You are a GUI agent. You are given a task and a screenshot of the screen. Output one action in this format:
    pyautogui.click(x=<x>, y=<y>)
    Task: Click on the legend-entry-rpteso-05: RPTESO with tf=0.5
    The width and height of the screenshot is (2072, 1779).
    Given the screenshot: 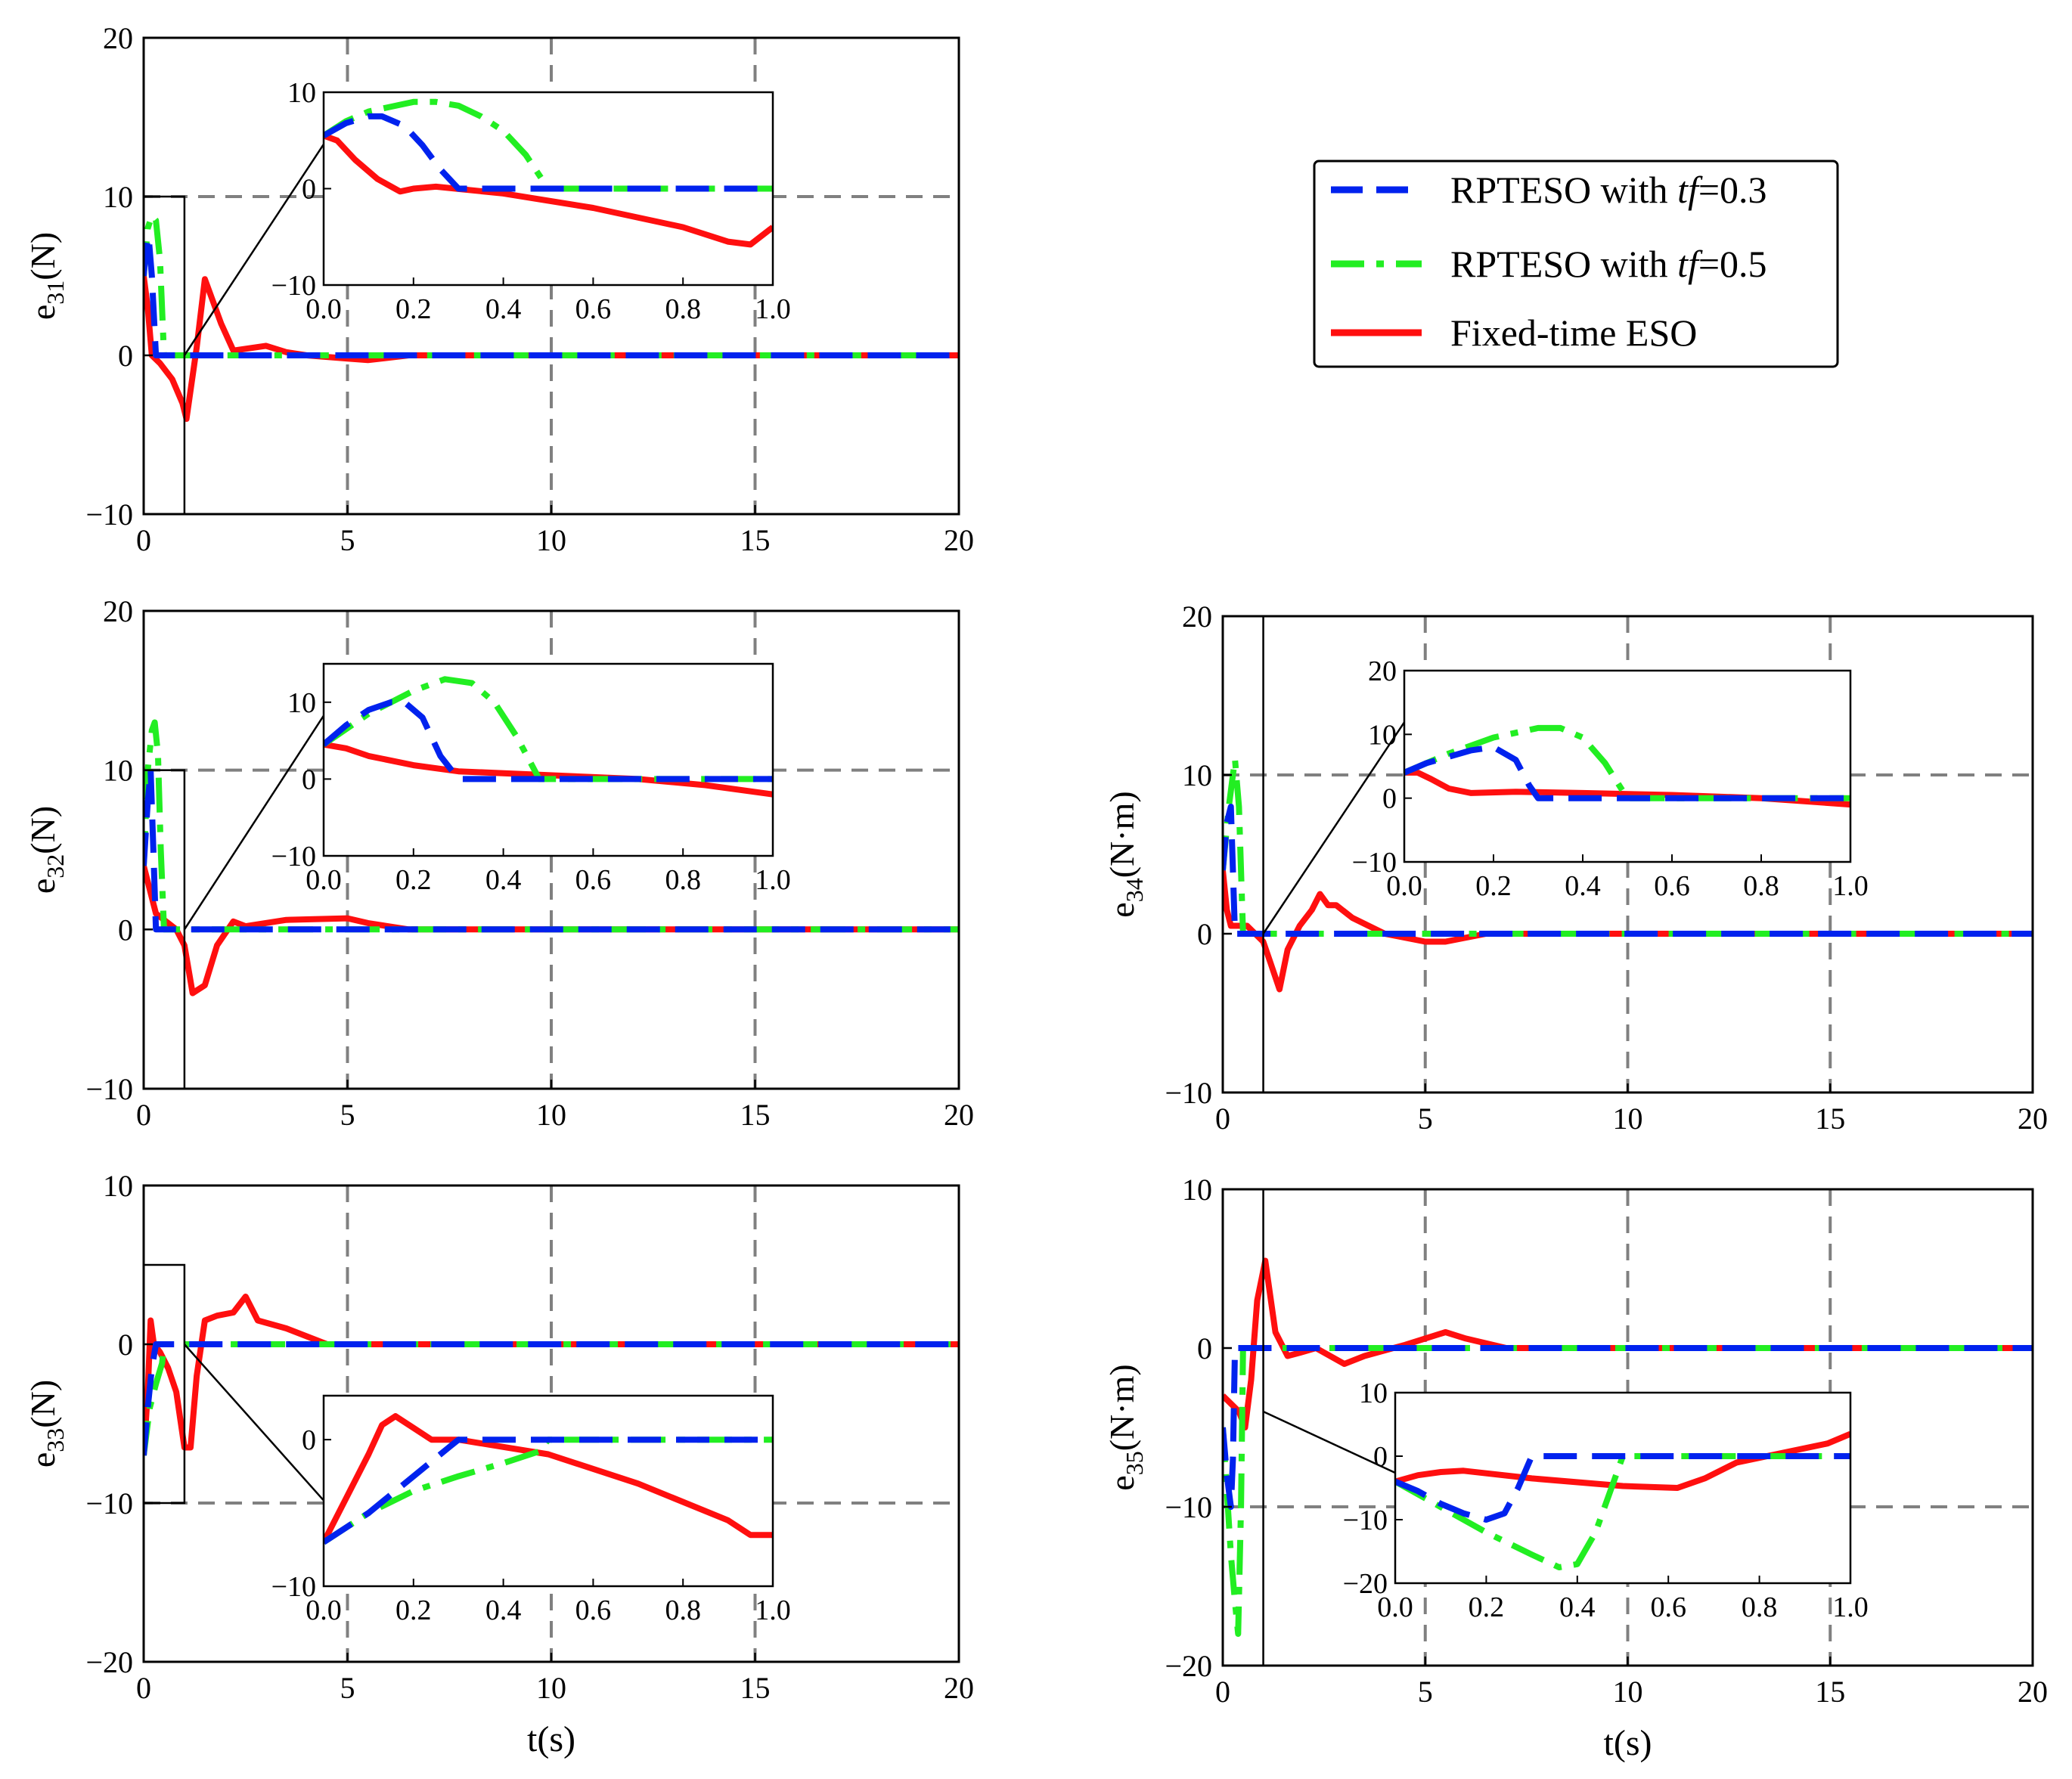 What is the action you would take?
    pyautogui.click(x=1549, y=264)
    